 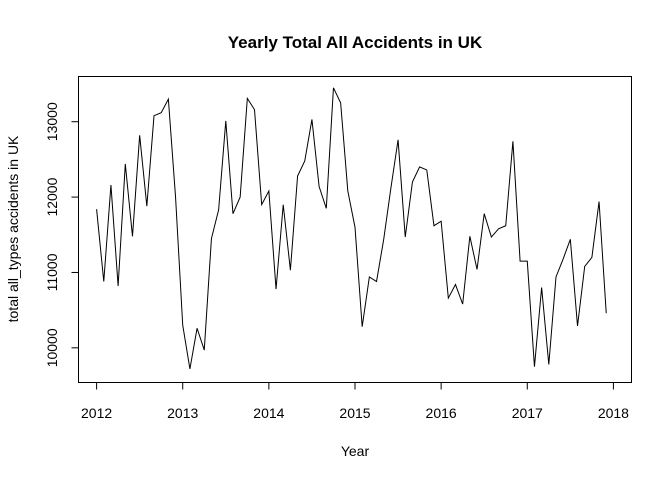 What do you see at coordinates (355, 401) in the screenshot?
I see `x-axis: 2012 2013 2014 2015 2016 2017 2018` at bounding box center [355, 401].